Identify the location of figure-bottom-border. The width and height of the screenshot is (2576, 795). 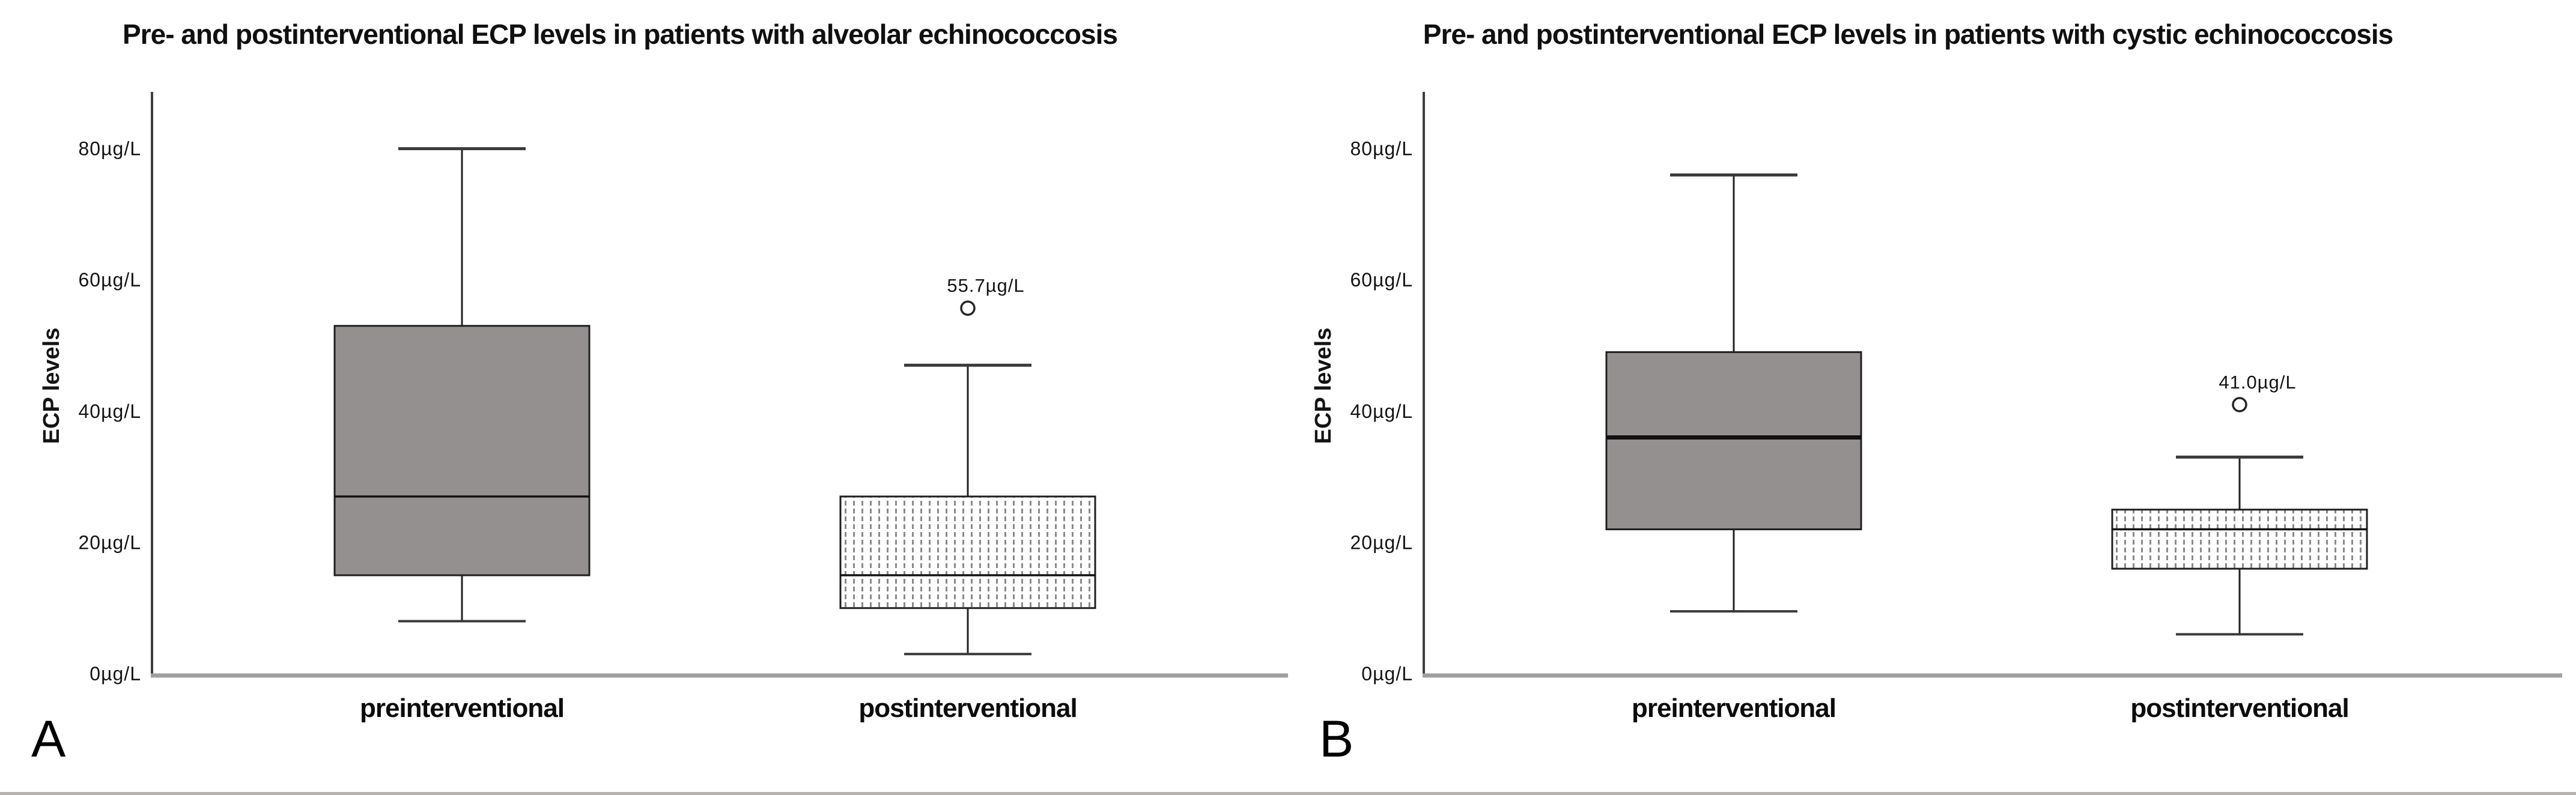
(1288, 793).